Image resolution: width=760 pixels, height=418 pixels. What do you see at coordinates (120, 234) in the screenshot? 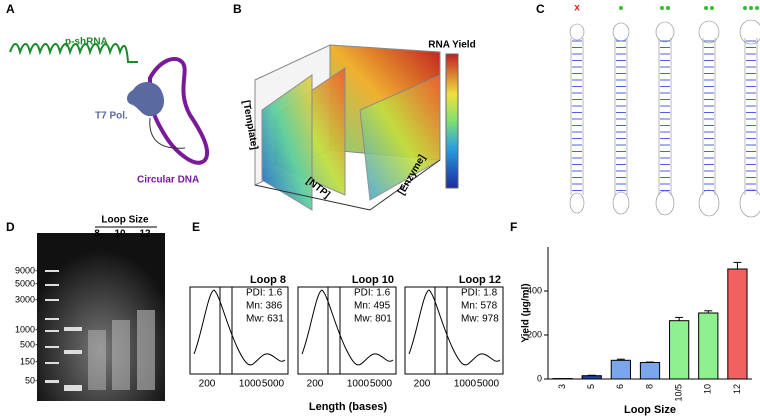
I see `lane-label: 10` at bounding box center [120, 234].